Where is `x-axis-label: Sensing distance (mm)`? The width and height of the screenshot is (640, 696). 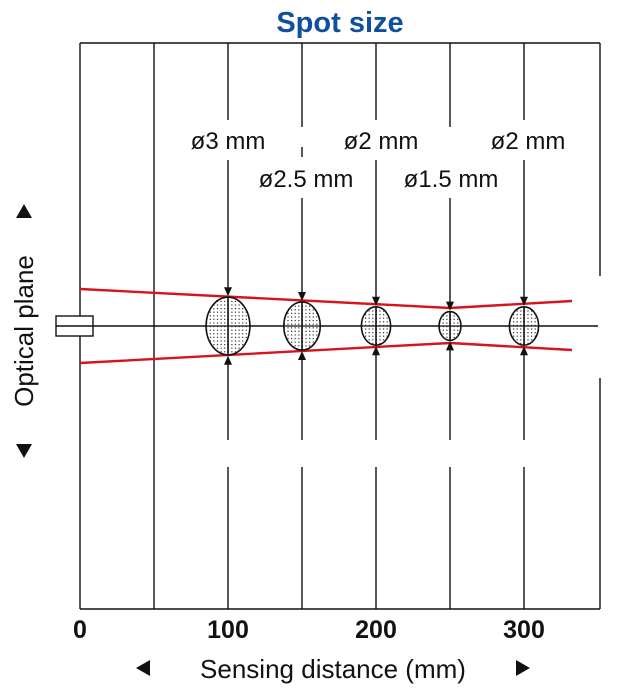 x-axis-label: Sensing distance (mm) is located at coordinates (333, 669).